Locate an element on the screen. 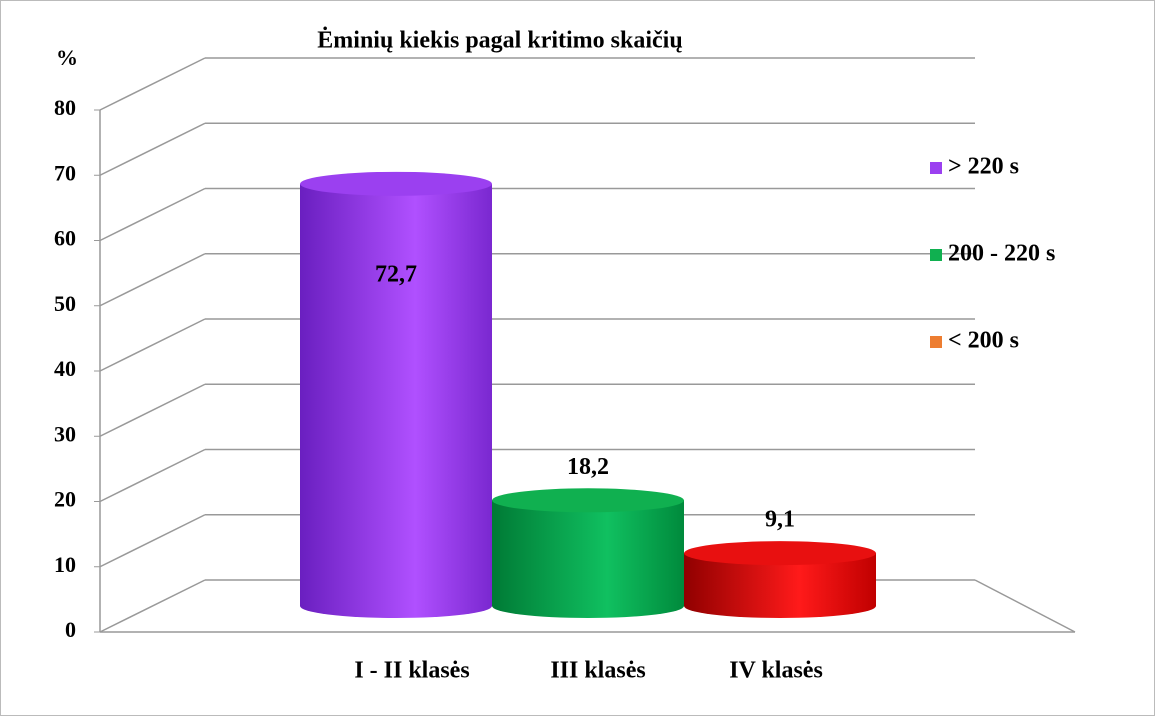 The image size is (1155, 716). x-tick-label: I - II klasės is located at coordinates (411, 671).